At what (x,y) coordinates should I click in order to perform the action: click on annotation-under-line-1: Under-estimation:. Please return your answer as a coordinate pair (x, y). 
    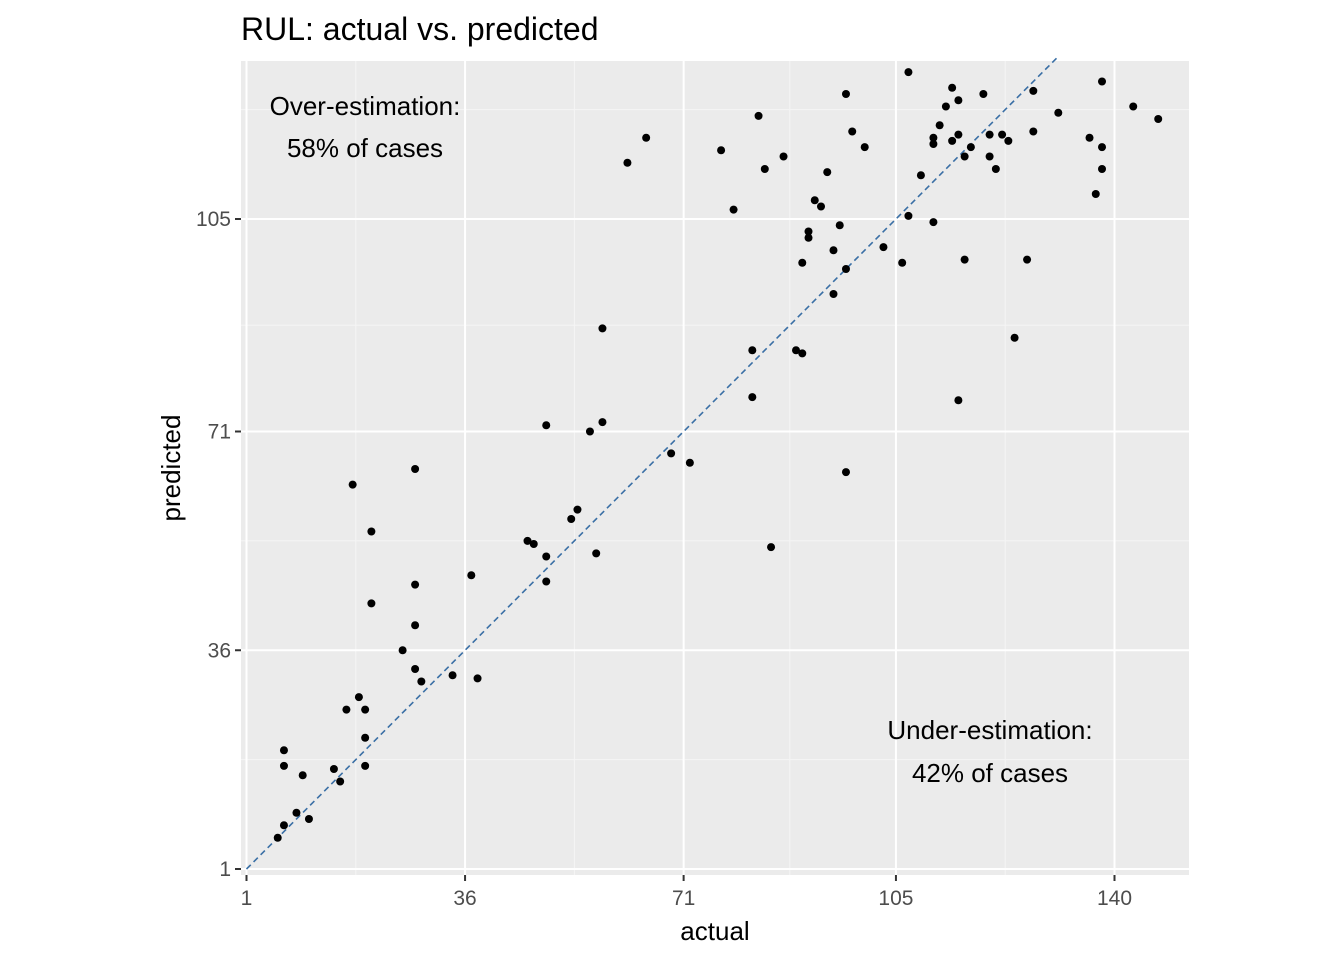
    Looking at the image, I should click on (989, 730).